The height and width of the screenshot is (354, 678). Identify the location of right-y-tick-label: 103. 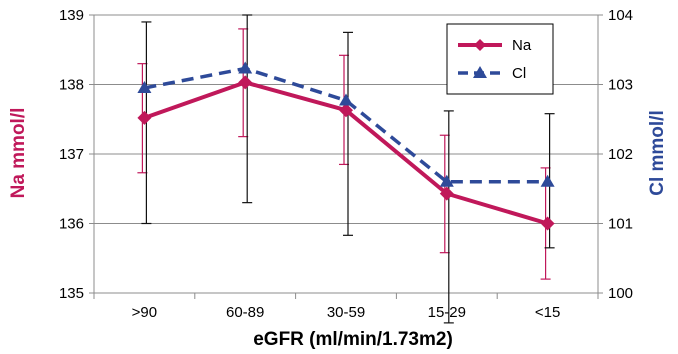
(620, 85).